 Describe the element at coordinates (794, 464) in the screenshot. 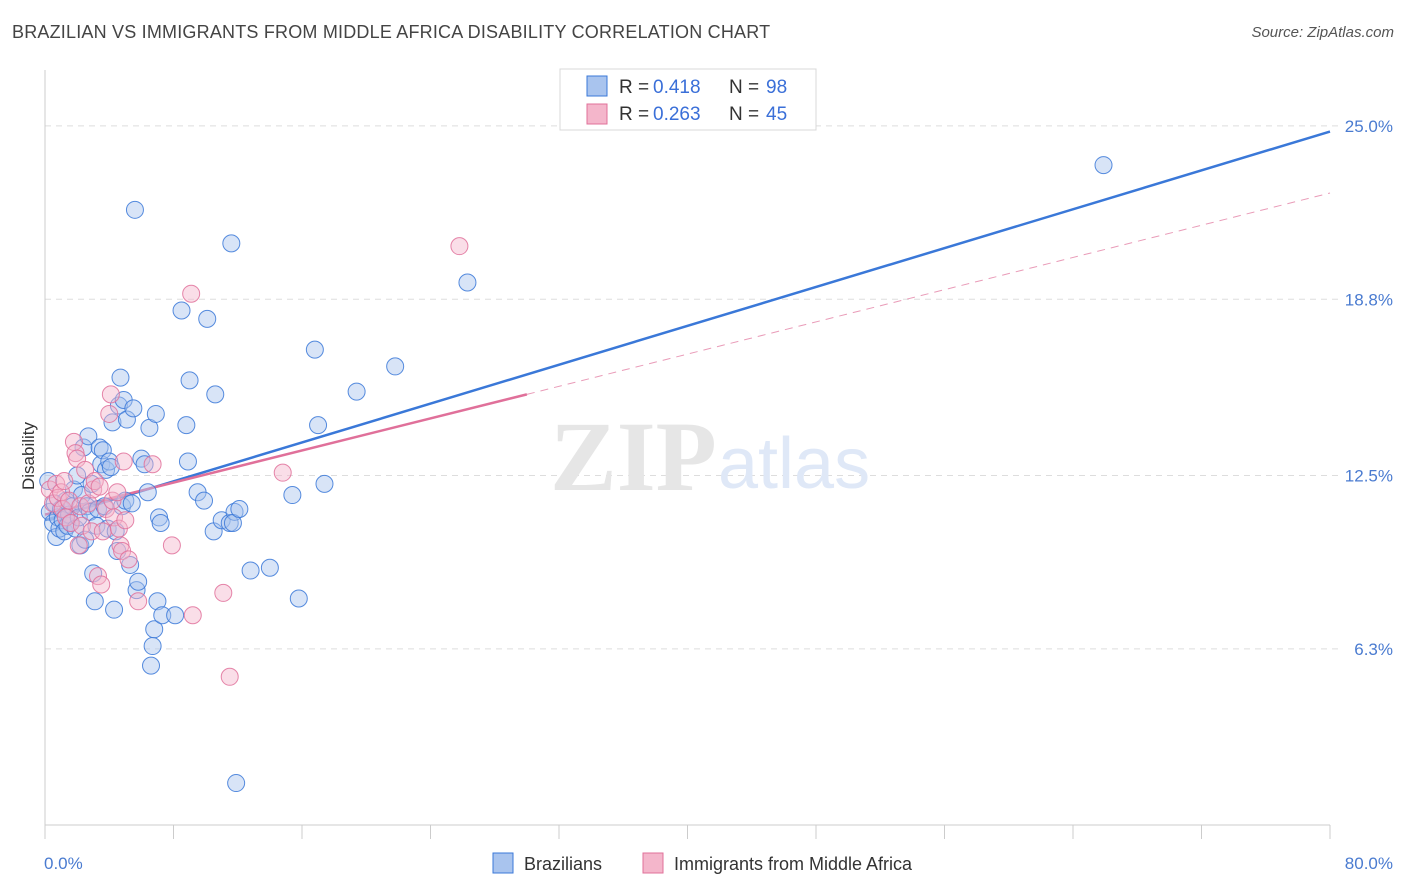

I see `watermark-atlas: atlas` at that location.